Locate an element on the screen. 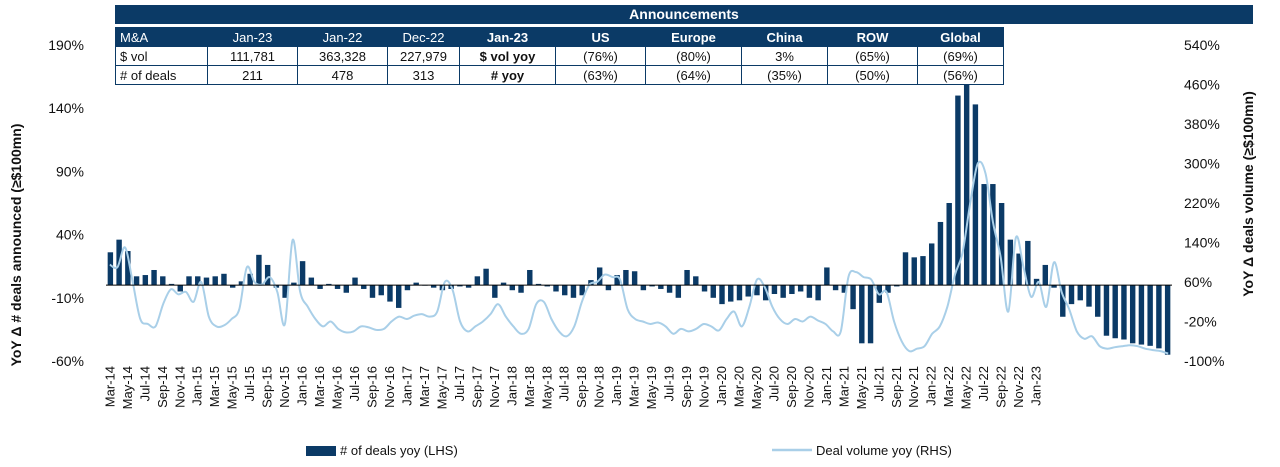  left-axis-label: YoY Δ # deals announced (≥$100mn) is located at coordinates (16, 245).